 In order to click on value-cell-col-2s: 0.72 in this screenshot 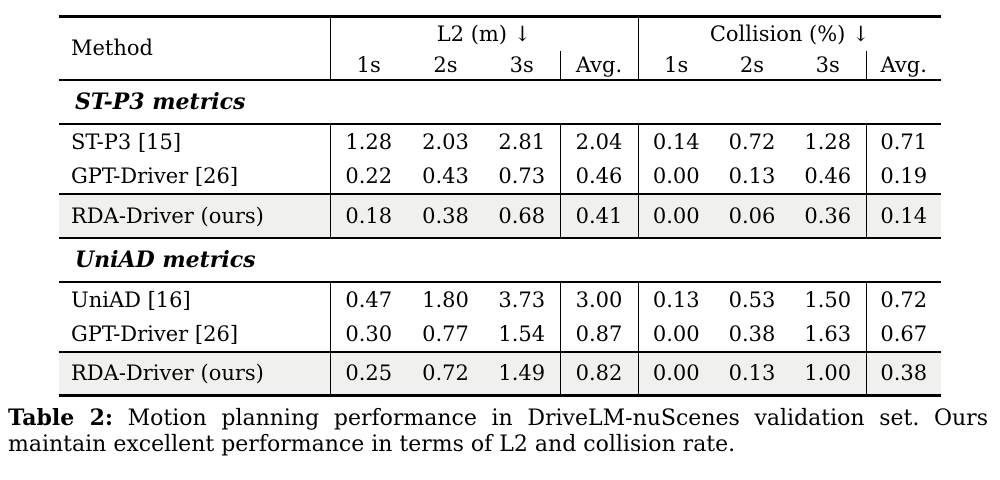, I will do `click(752, 141)`.